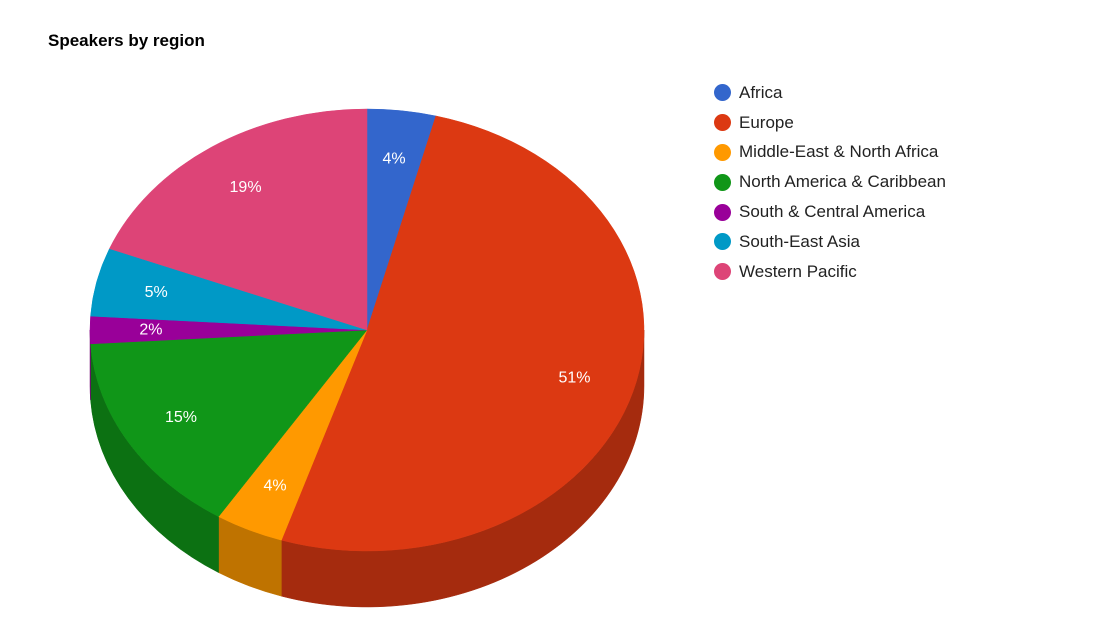 The height and width of the screenshot is (623, 1100). Describe the element at coordinates (830, 93) in the screenshot. I see `legend-item-0: Africa` at that location.